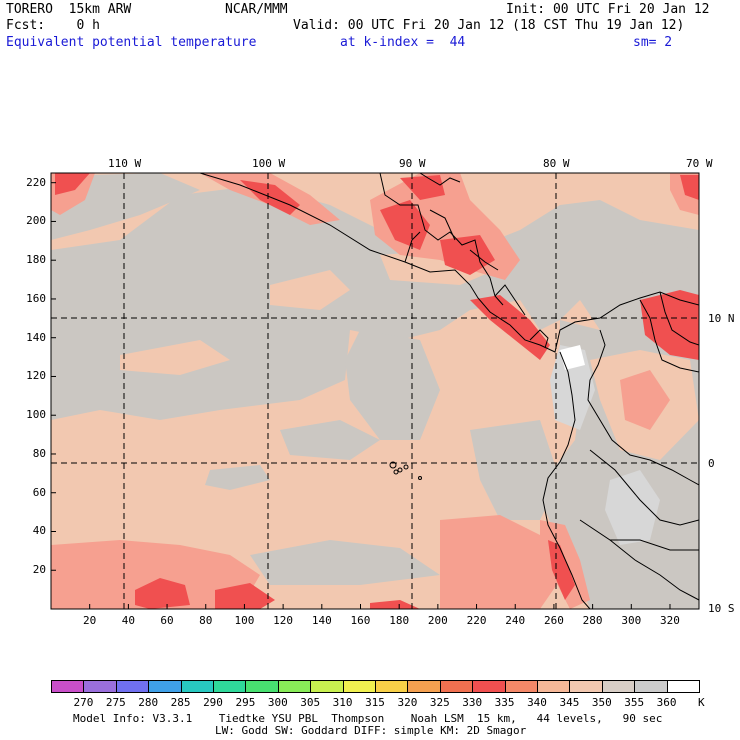  Describe the element at coordinates (36, 415) in the screenshot. I see `y-tick-label: 100` at that location.